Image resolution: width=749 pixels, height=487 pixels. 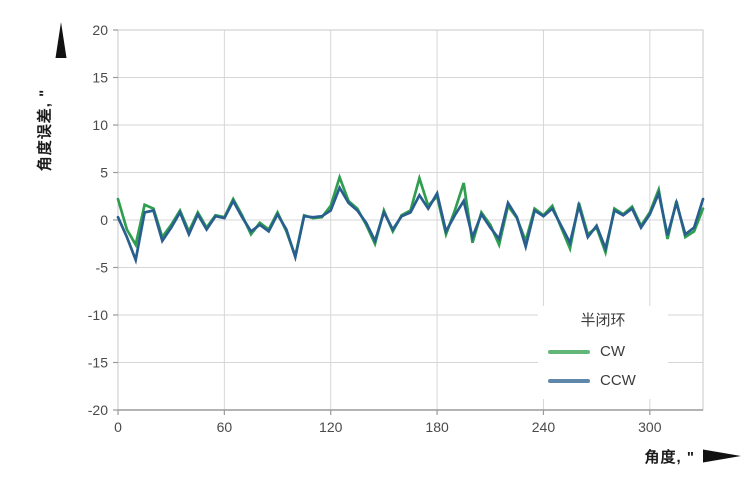 I want to click on legend: 半闭环 CW CCW, so click(x=603, y=352).